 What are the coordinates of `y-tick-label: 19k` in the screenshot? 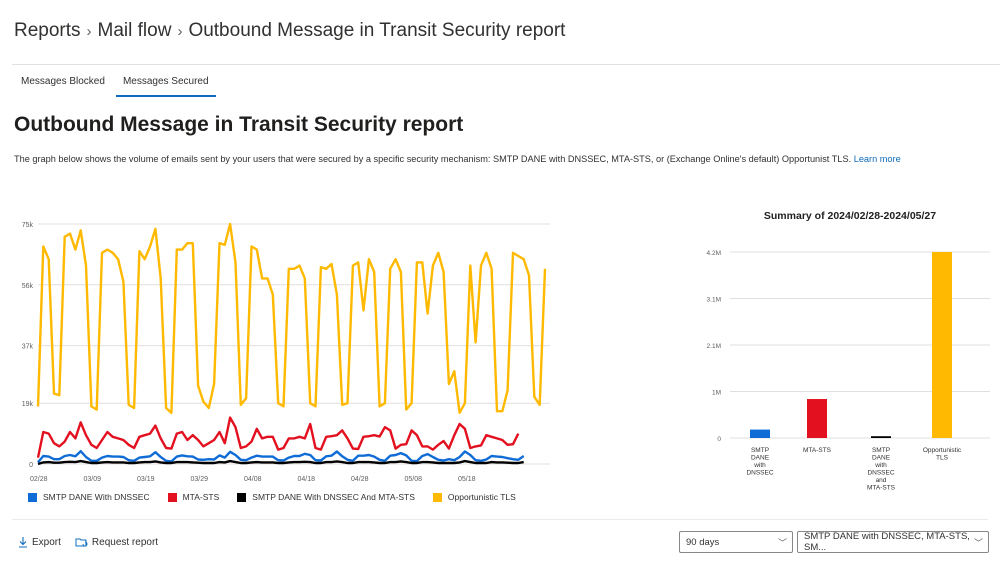 It's located at (28, 404).